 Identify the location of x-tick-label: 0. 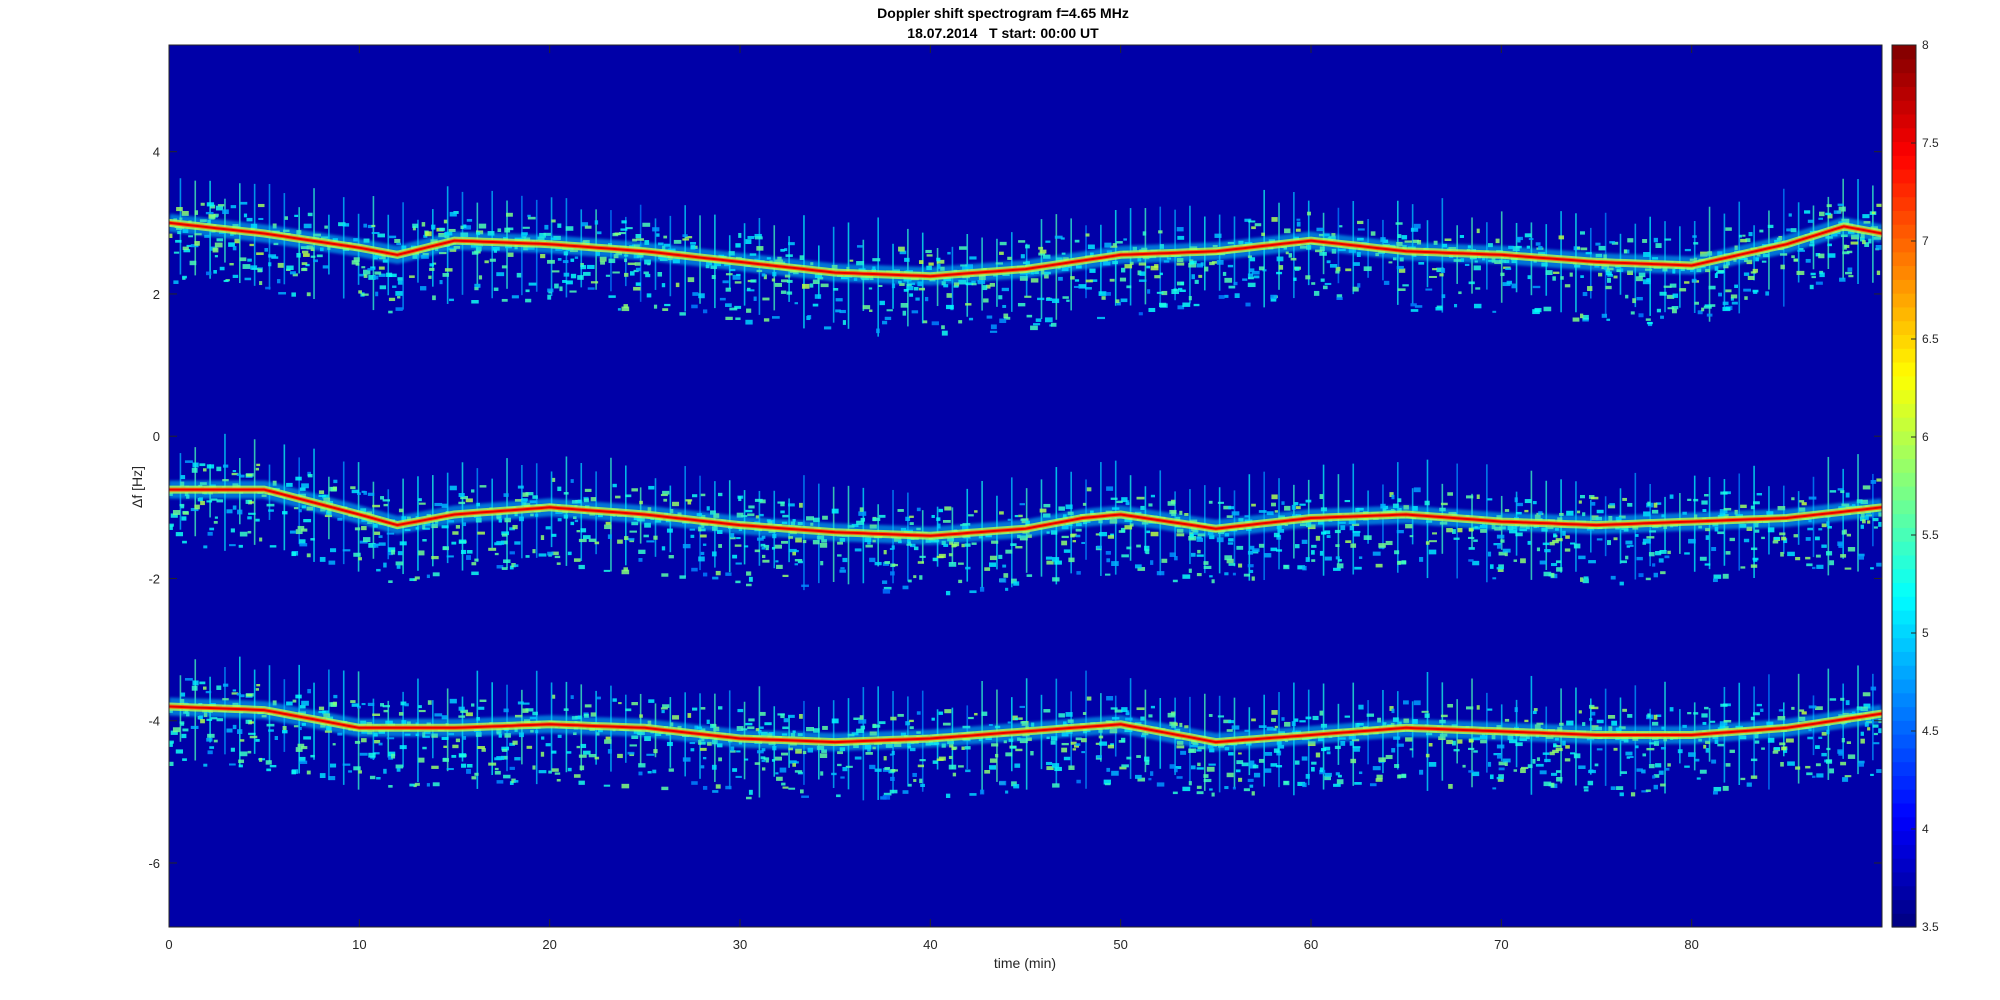
(168, 944).